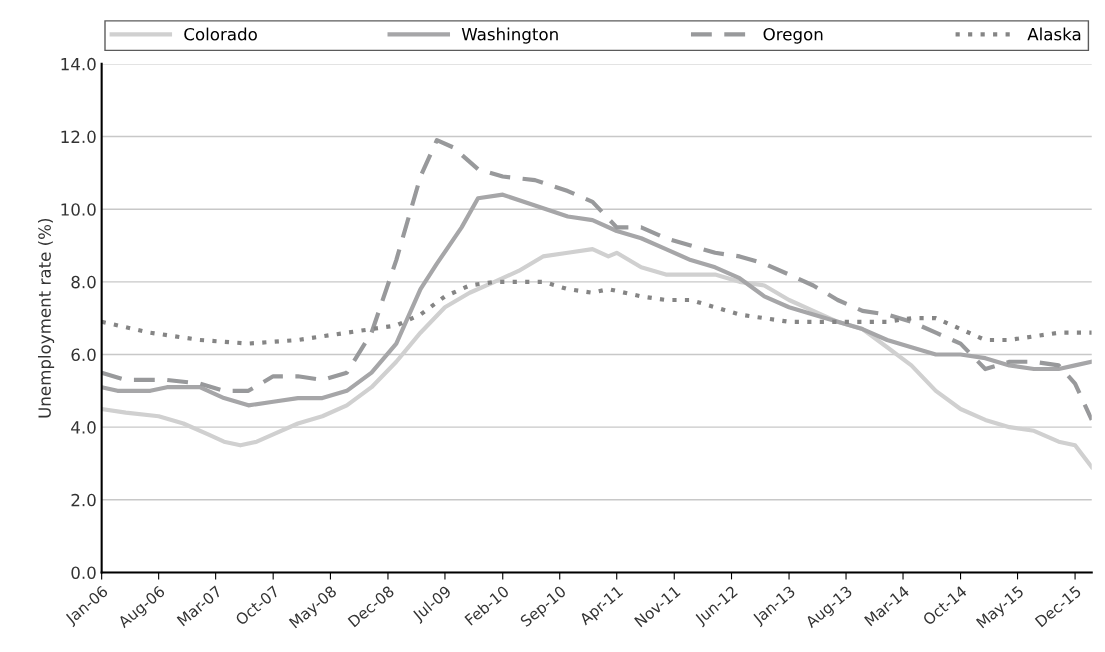  What do you see at coordinates (78, 209) in the screenshot?
I see `y-tick-label: 10.0` at bounding box center [78, 209].